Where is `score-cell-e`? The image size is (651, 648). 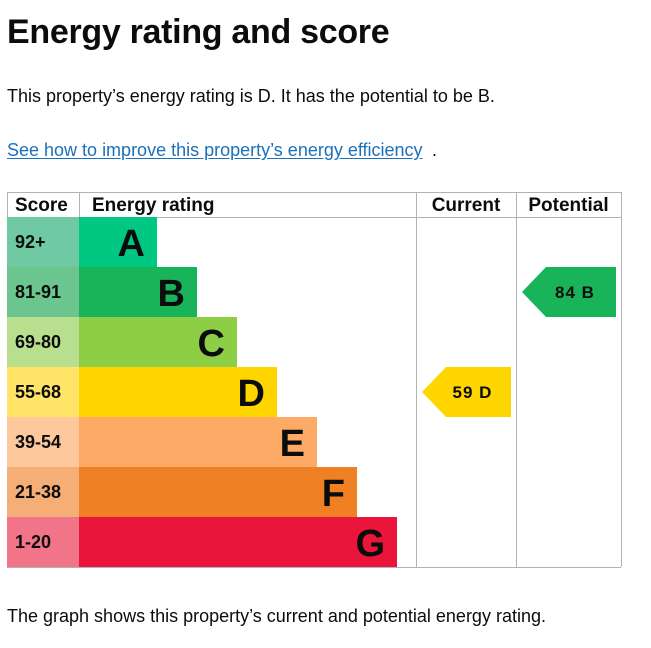
score-cell-e is located at coordinates (43, 442).